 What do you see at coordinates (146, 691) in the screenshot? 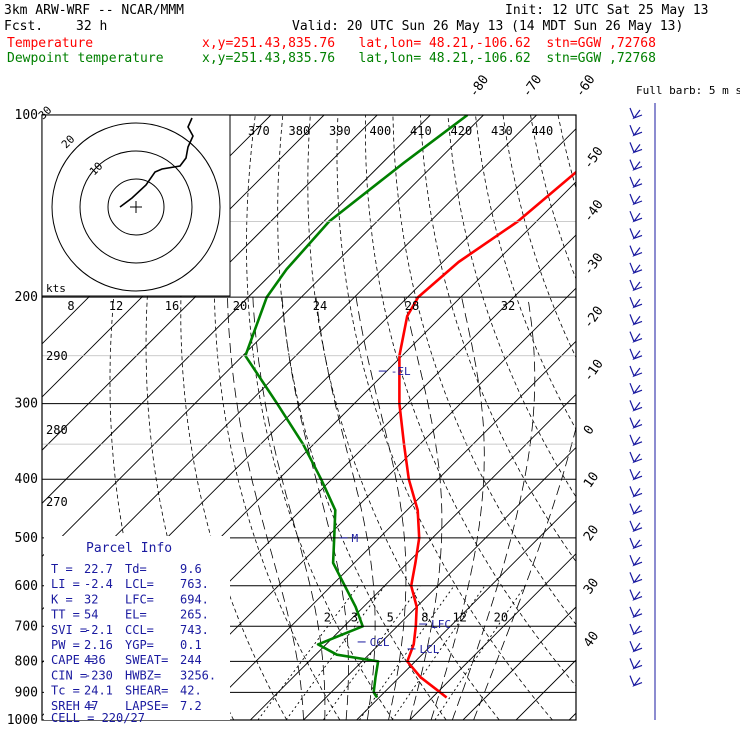
I see `parcel-label: SHEAR=` at bounding box center [146, 691].